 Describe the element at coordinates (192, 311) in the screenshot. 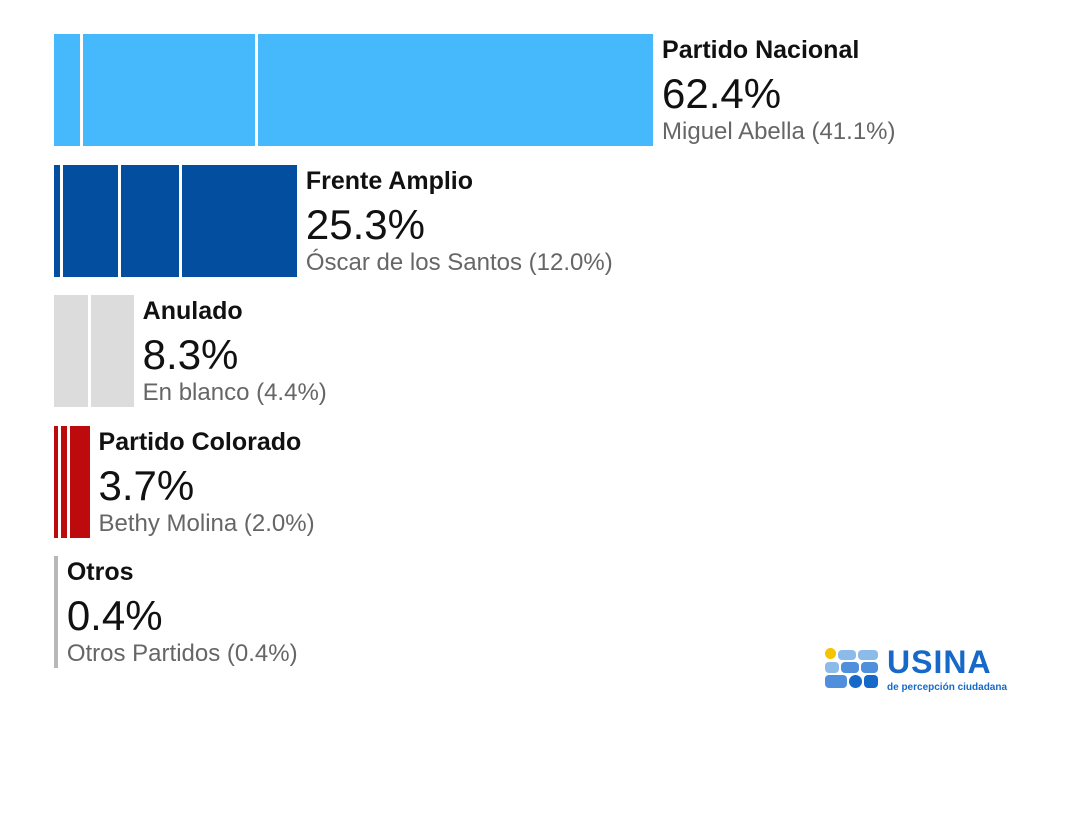

I see `category-label: Anulado` at that location.